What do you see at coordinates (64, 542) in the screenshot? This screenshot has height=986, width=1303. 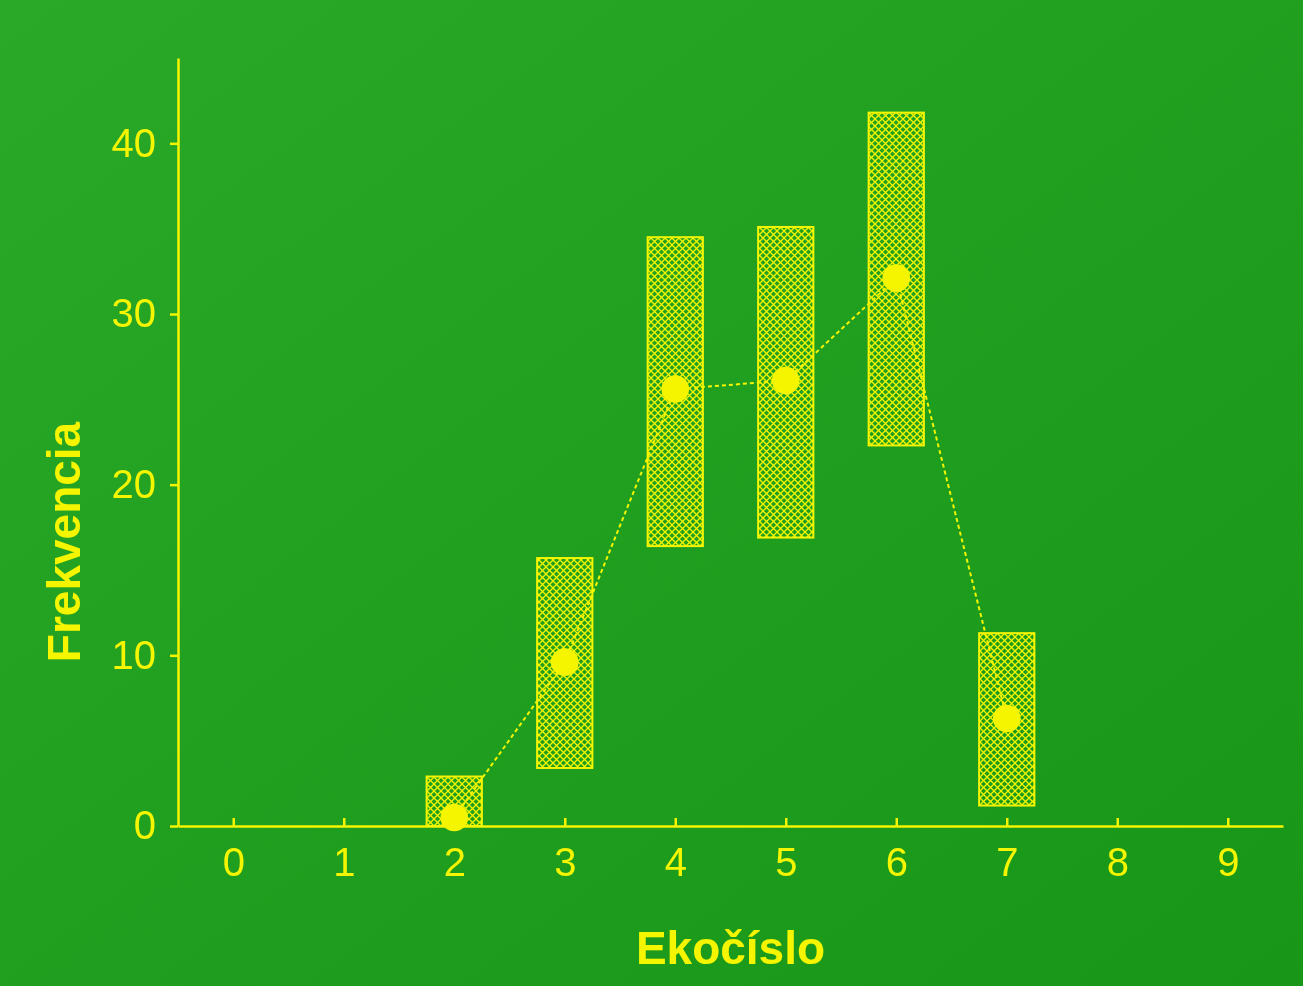 I see `y-axis-title: Frekvencia` at bounding box center [64, 542].